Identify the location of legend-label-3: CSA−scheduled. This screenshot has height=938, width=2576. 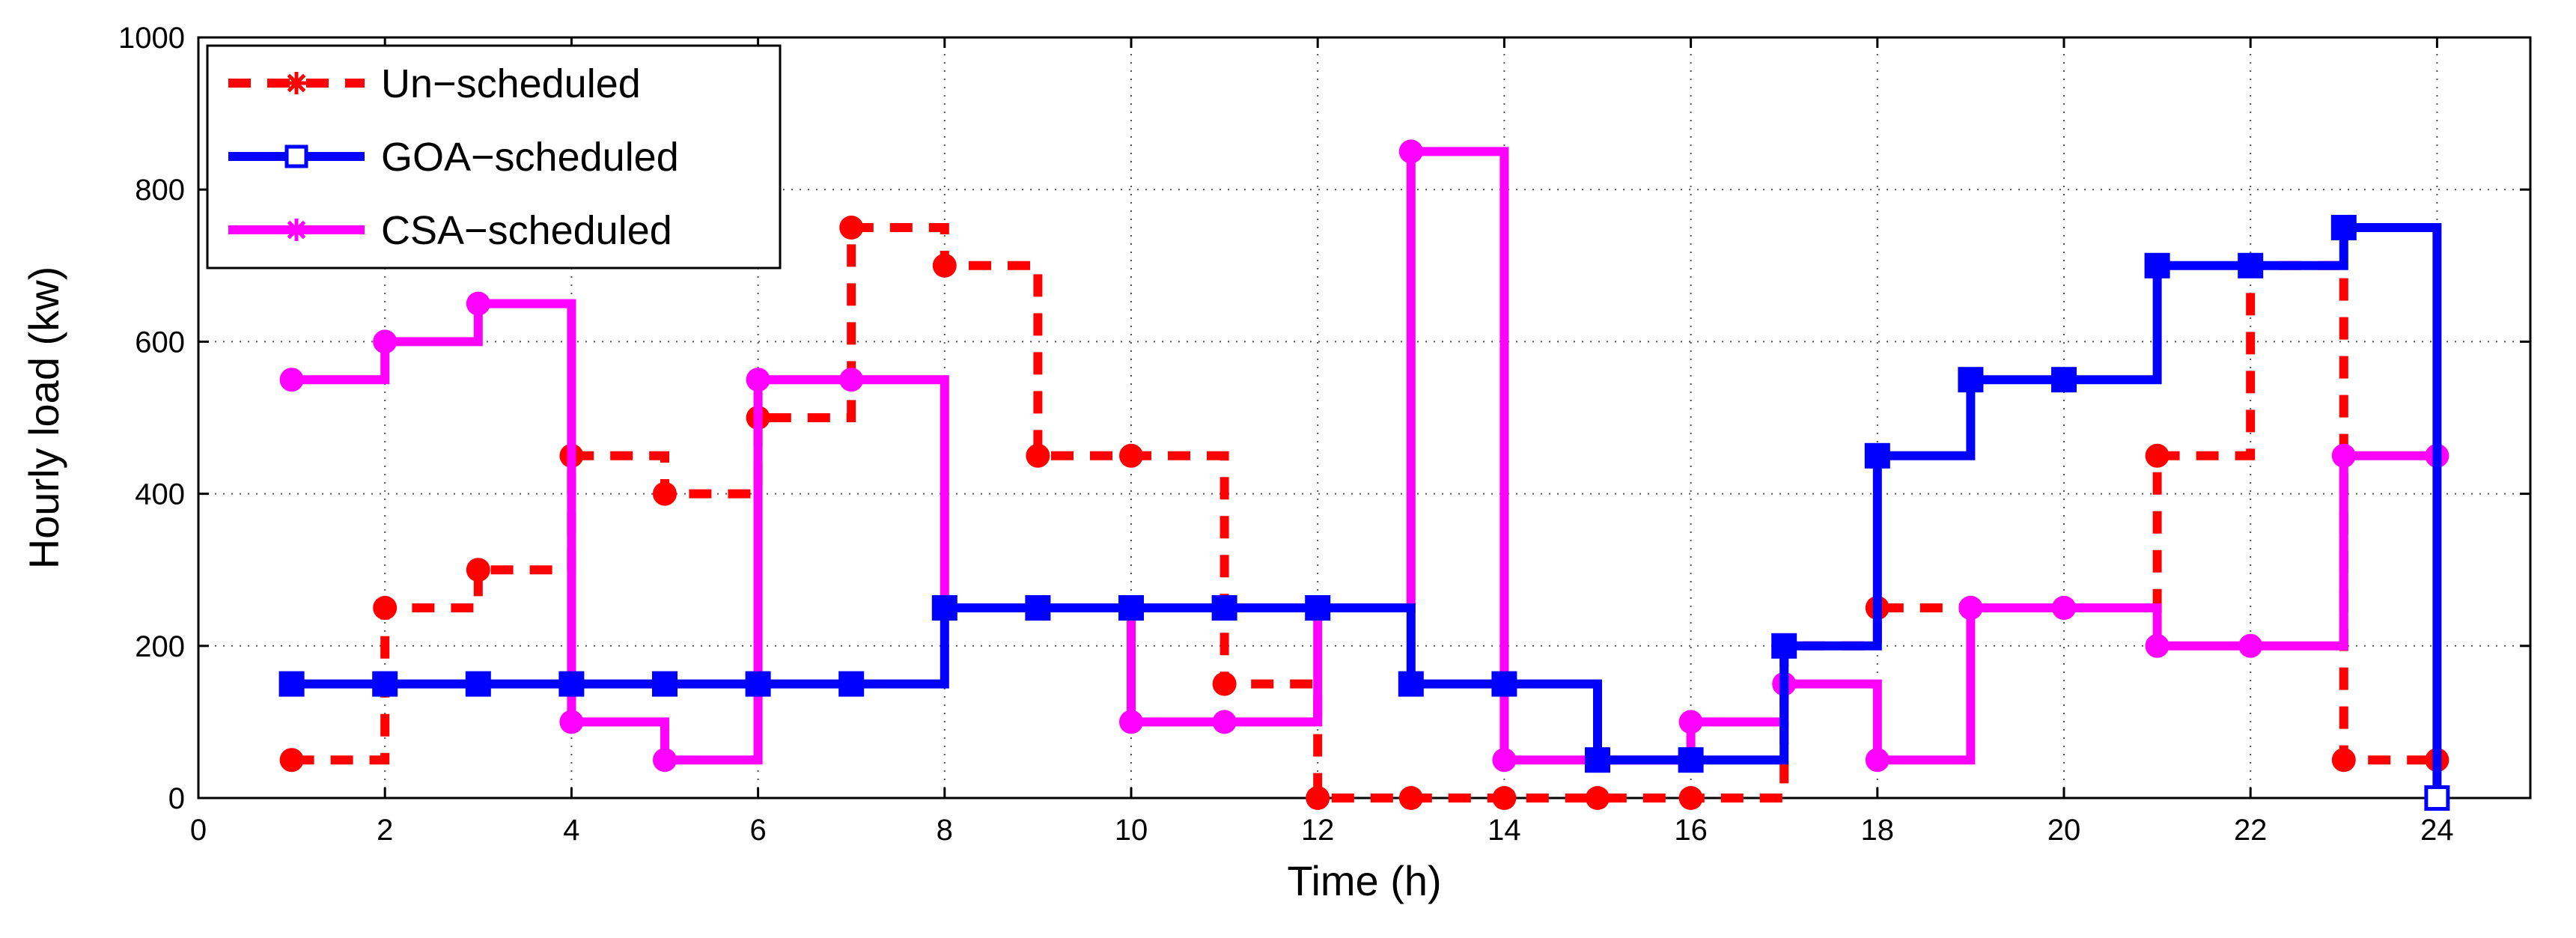
(526, 230).